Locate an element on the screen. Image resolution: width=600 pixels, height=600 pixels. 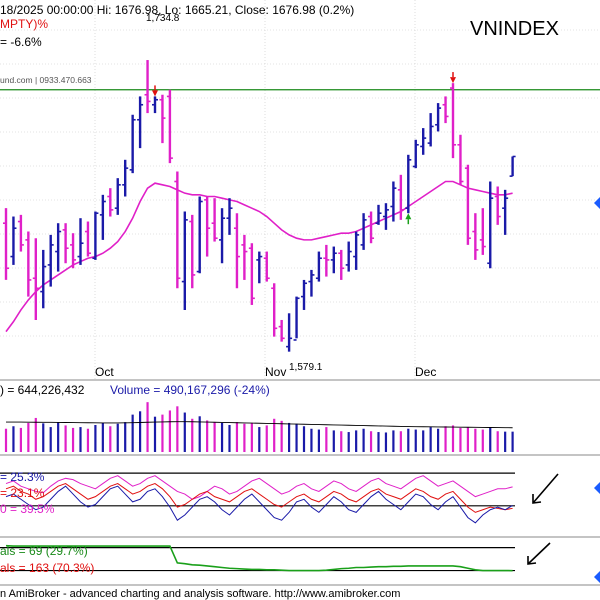
x-tick-label: Dec is located at coordinates (425, 372).